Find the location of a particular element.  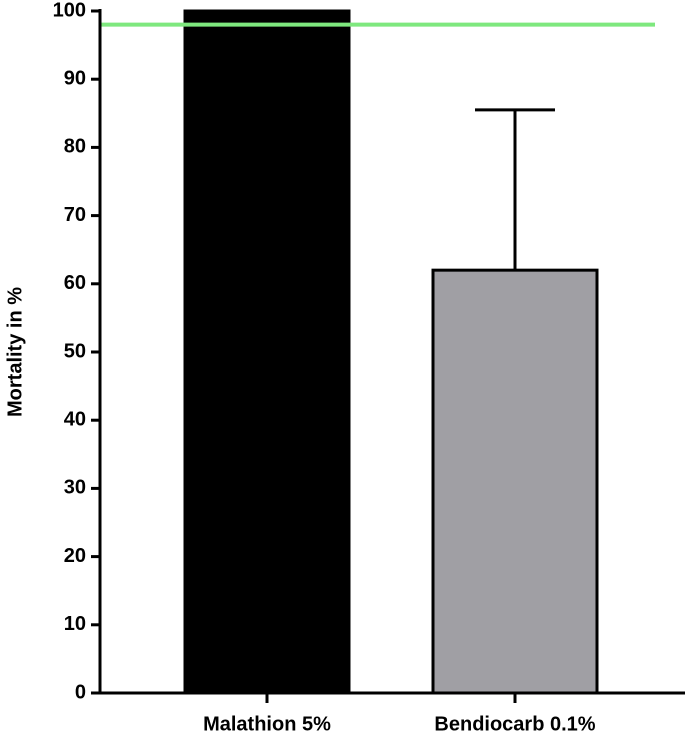

y-tick-label: 0 is located at coordinates (80, 692).